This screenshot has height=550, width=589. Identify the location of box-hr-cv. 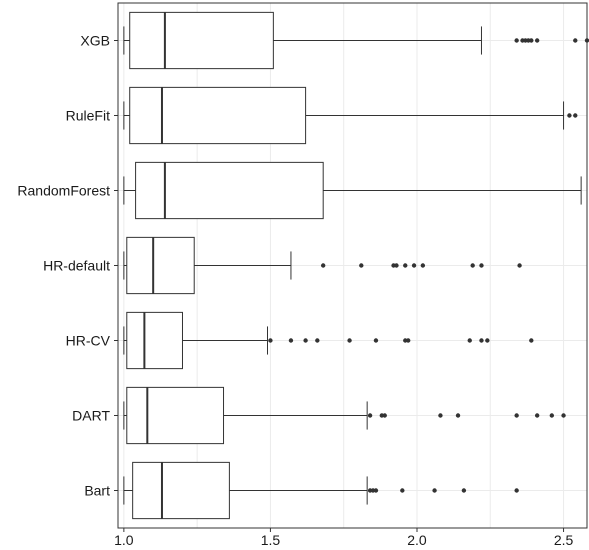
(328, 340).